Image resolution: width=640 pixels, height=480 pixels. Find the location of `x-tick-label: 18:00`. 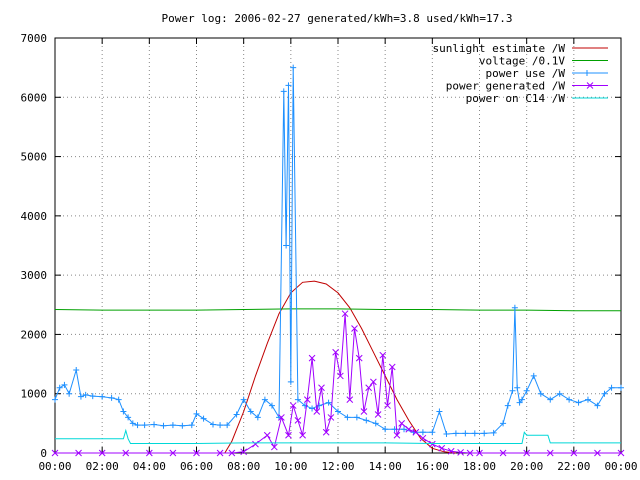

x-tick-label: 18:00 is located at coordinates (479, 466).